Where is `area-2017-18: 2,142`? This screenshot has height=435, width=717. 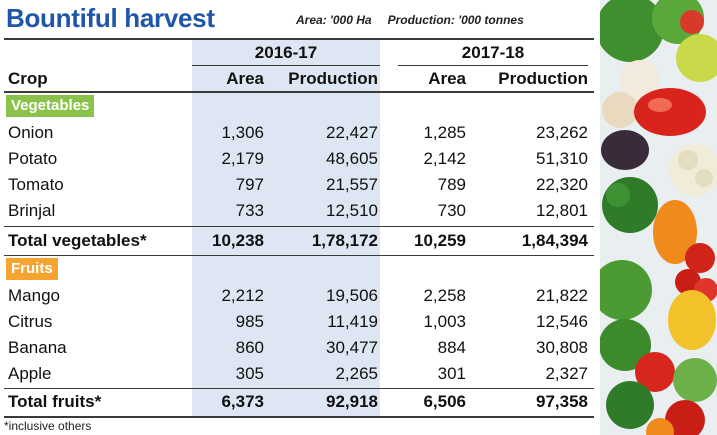 area-2017-18: 2,142 is located at coordinates (444, 158).